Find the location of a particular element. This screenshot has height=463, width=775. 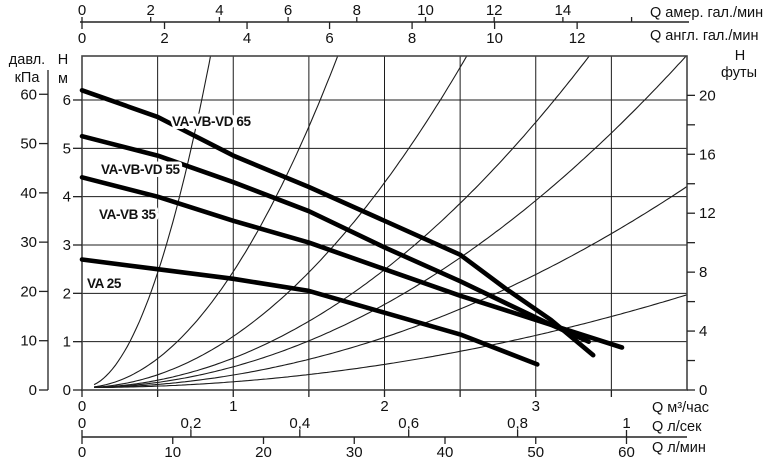

kpa-tick-label: 50 is located at coordinates (28, 144).